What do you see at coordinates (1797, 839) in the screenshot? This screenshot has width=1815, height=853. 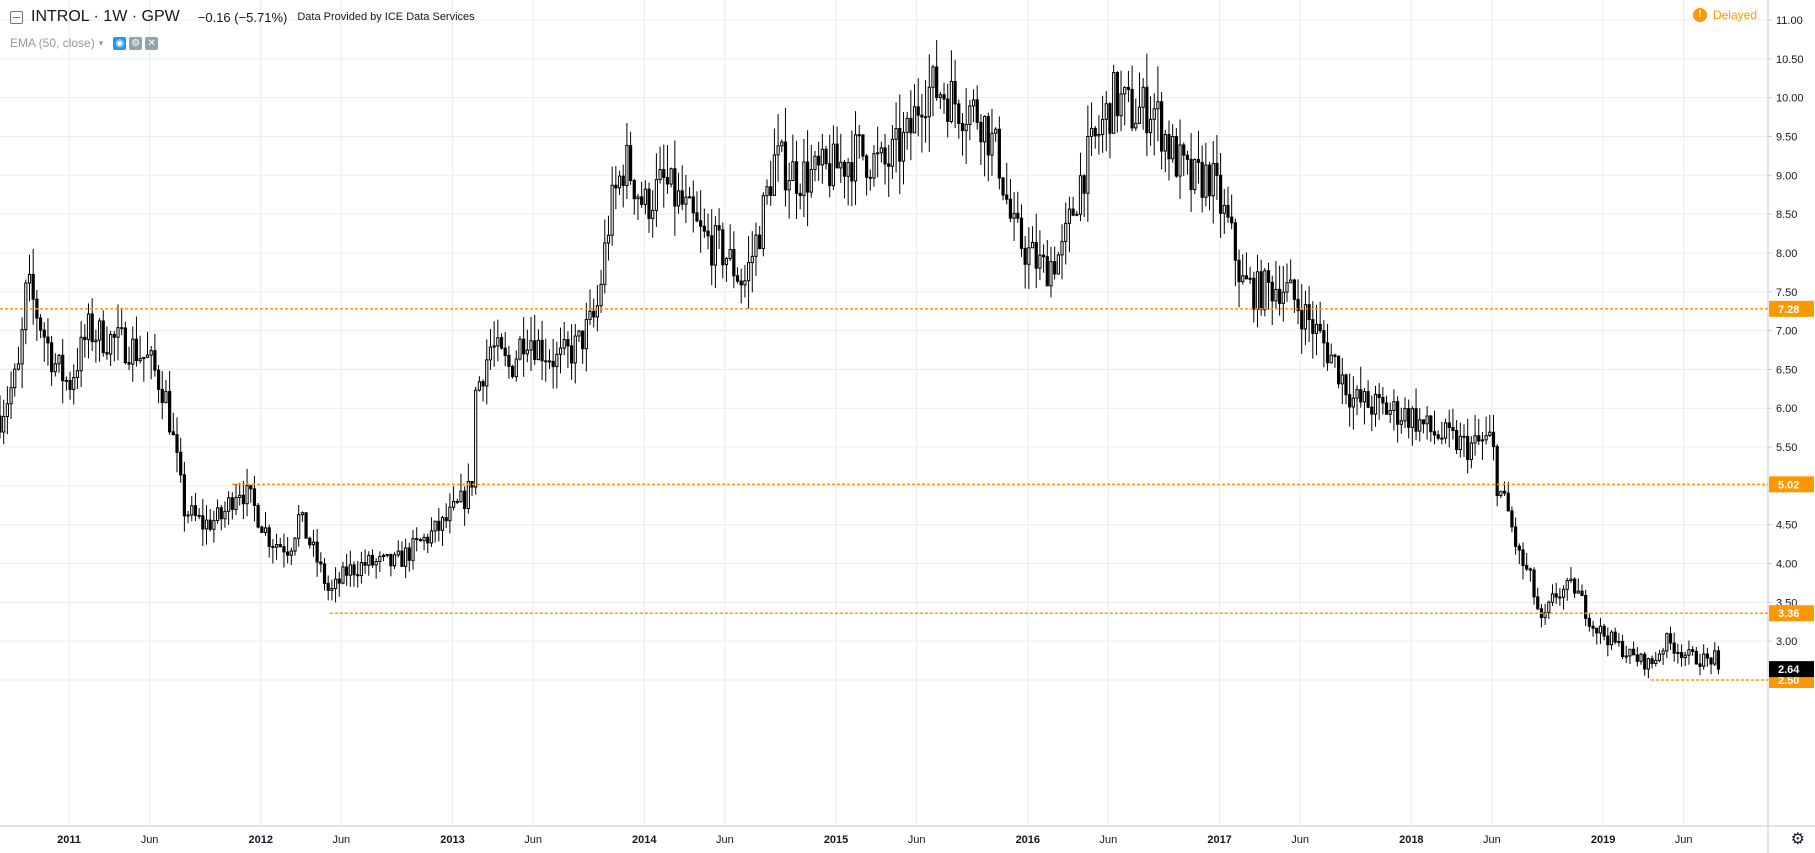 I see `gear-icon: ⚙` at bounding box center [1797, 839].